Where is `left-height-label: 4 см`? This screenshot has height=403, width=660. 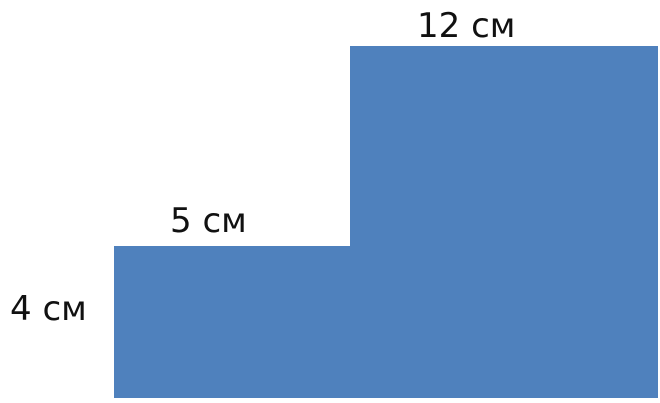
left-height-label: 4 см is located at coordinates (48, 309).